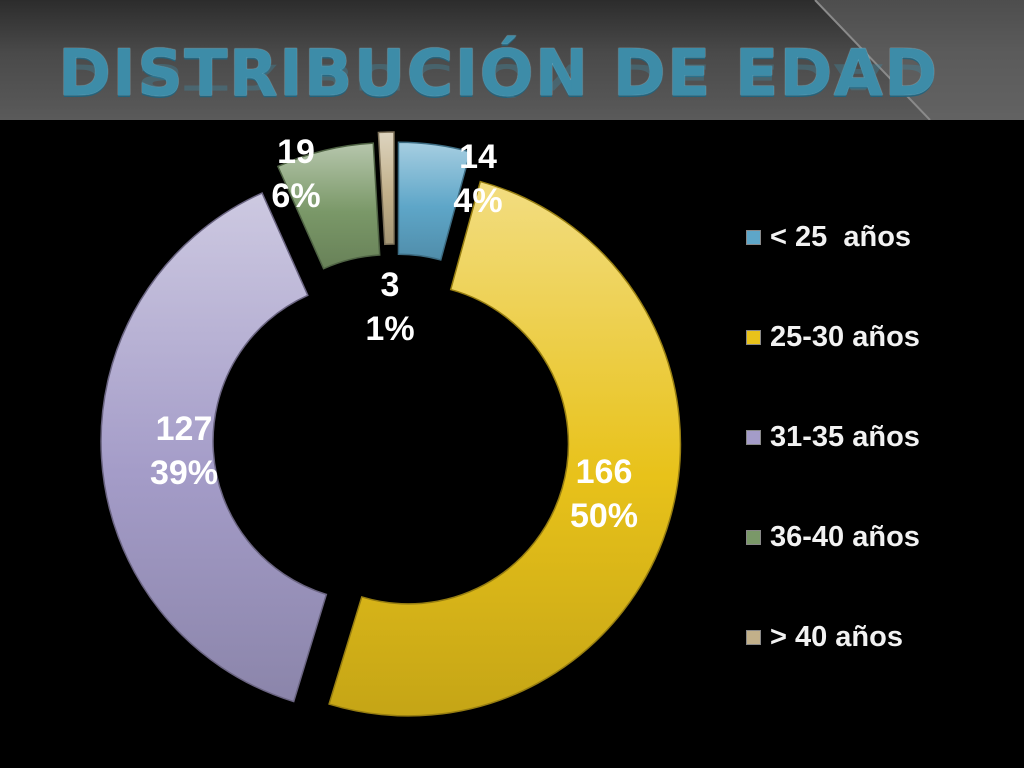 This screenshot has height=768, width=1024. Describe the element at coordinates (390, 285) in the screenshot. I see `data-label-value-over-40: 3` at that location.